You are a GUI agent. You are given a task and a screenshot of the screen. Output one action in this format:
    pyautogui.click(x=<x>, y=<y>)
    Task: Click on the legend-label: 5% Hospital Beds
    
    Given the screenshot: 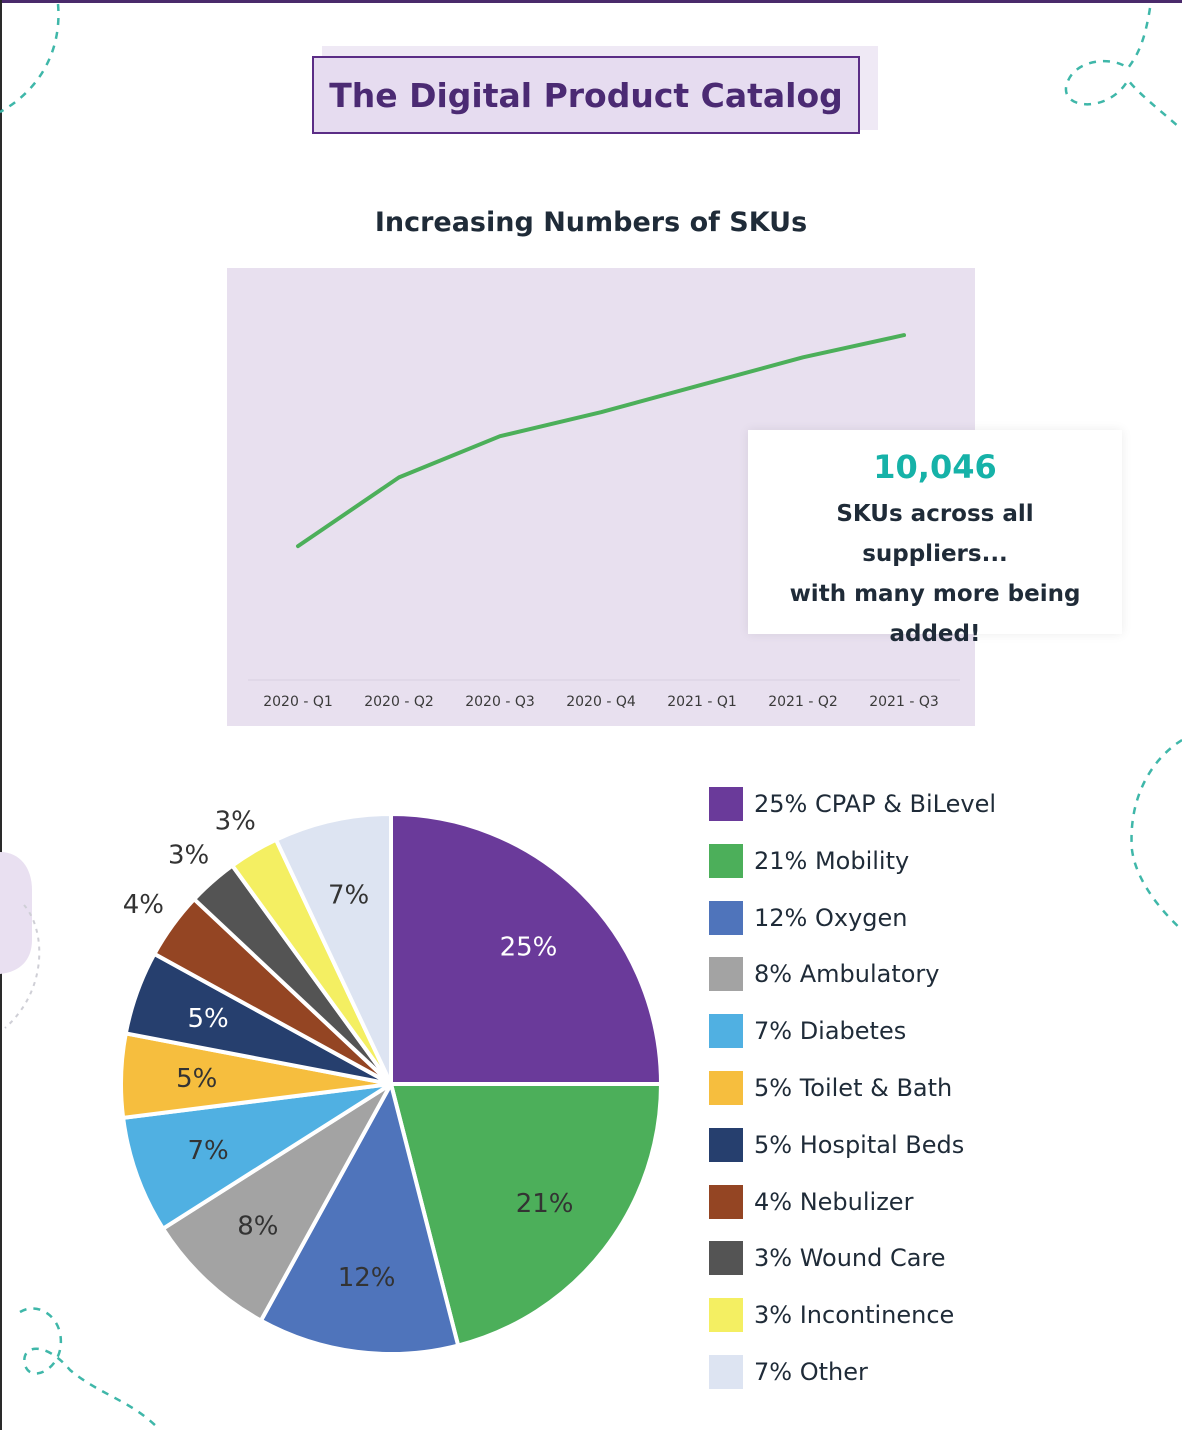 What is the action you would take?
    pyautogui.click(x=859, y=1144)
    